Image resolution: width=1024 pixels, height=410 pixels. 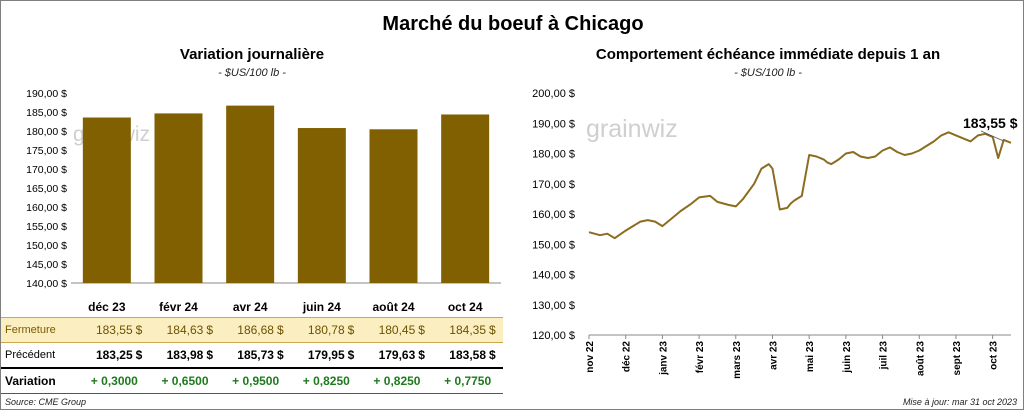 I want to click on x-tick-label: juil 23, so click(x=884, y=356).